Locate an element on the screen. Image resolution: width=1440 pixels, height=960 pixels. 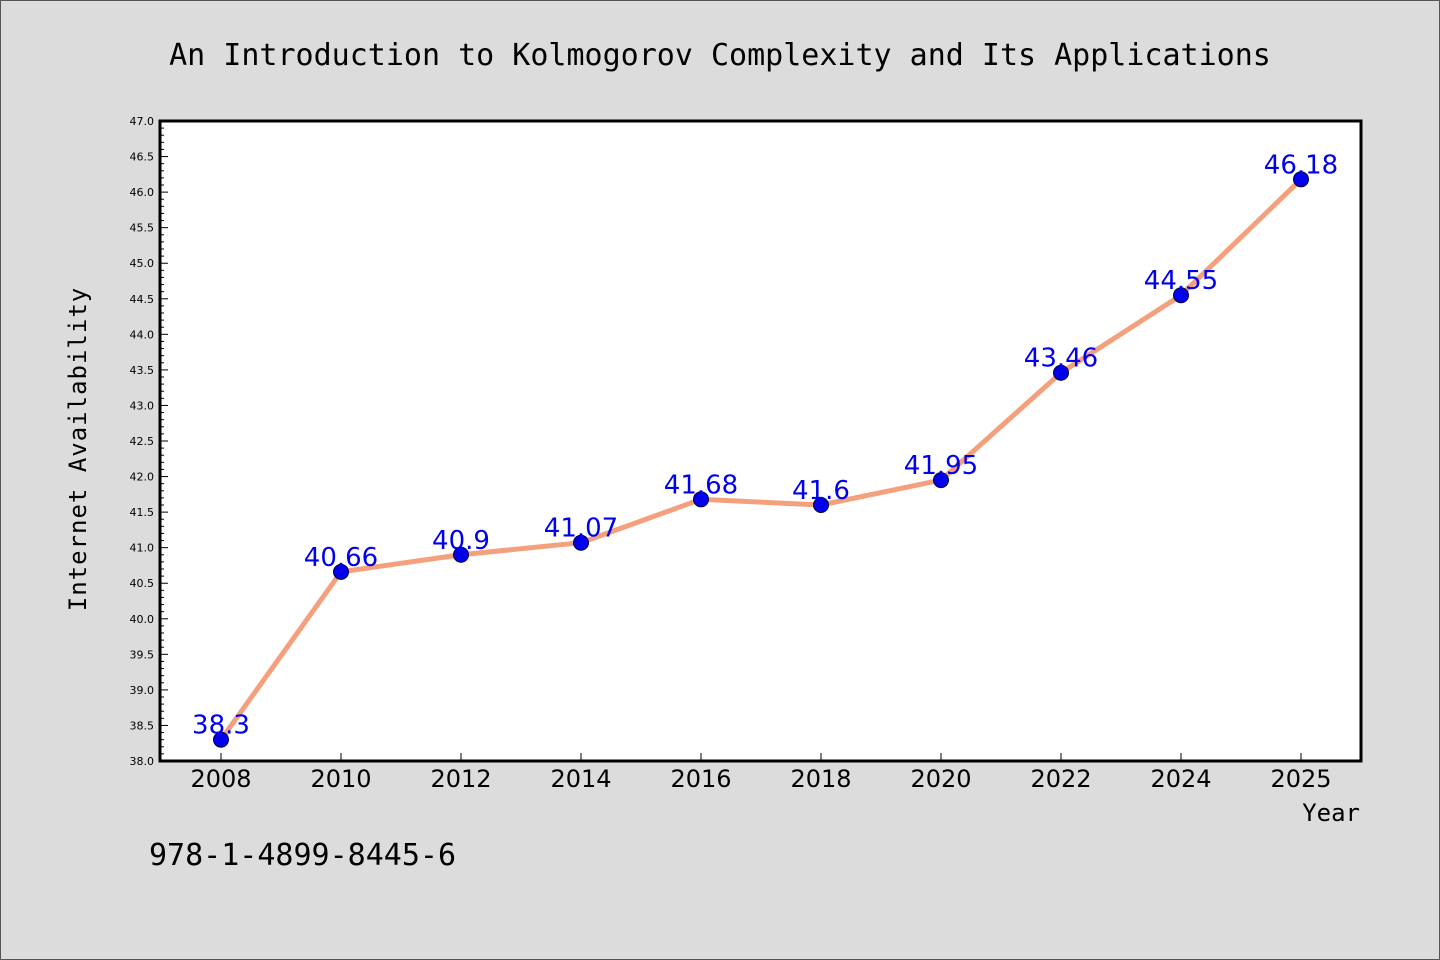
x-tick-label: 2010 is located at coordinates (340, 779).